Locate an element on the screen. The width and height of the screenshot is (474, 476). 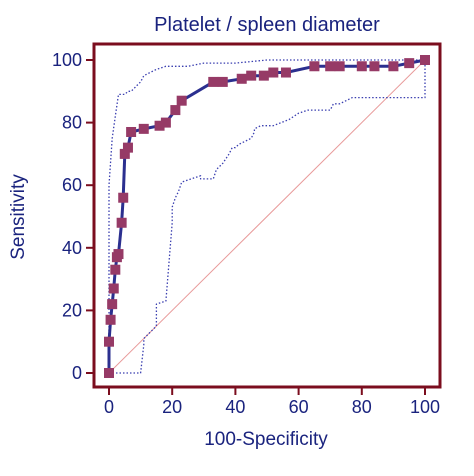
y-tick-label: 40 is located at coordinates (72, 248).